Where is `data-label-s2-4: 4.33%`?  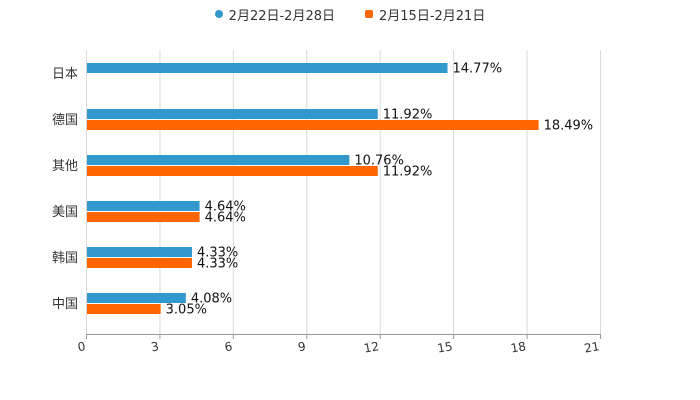 data-label-s2-4: 4.33% is located at coordinates (217, 264).